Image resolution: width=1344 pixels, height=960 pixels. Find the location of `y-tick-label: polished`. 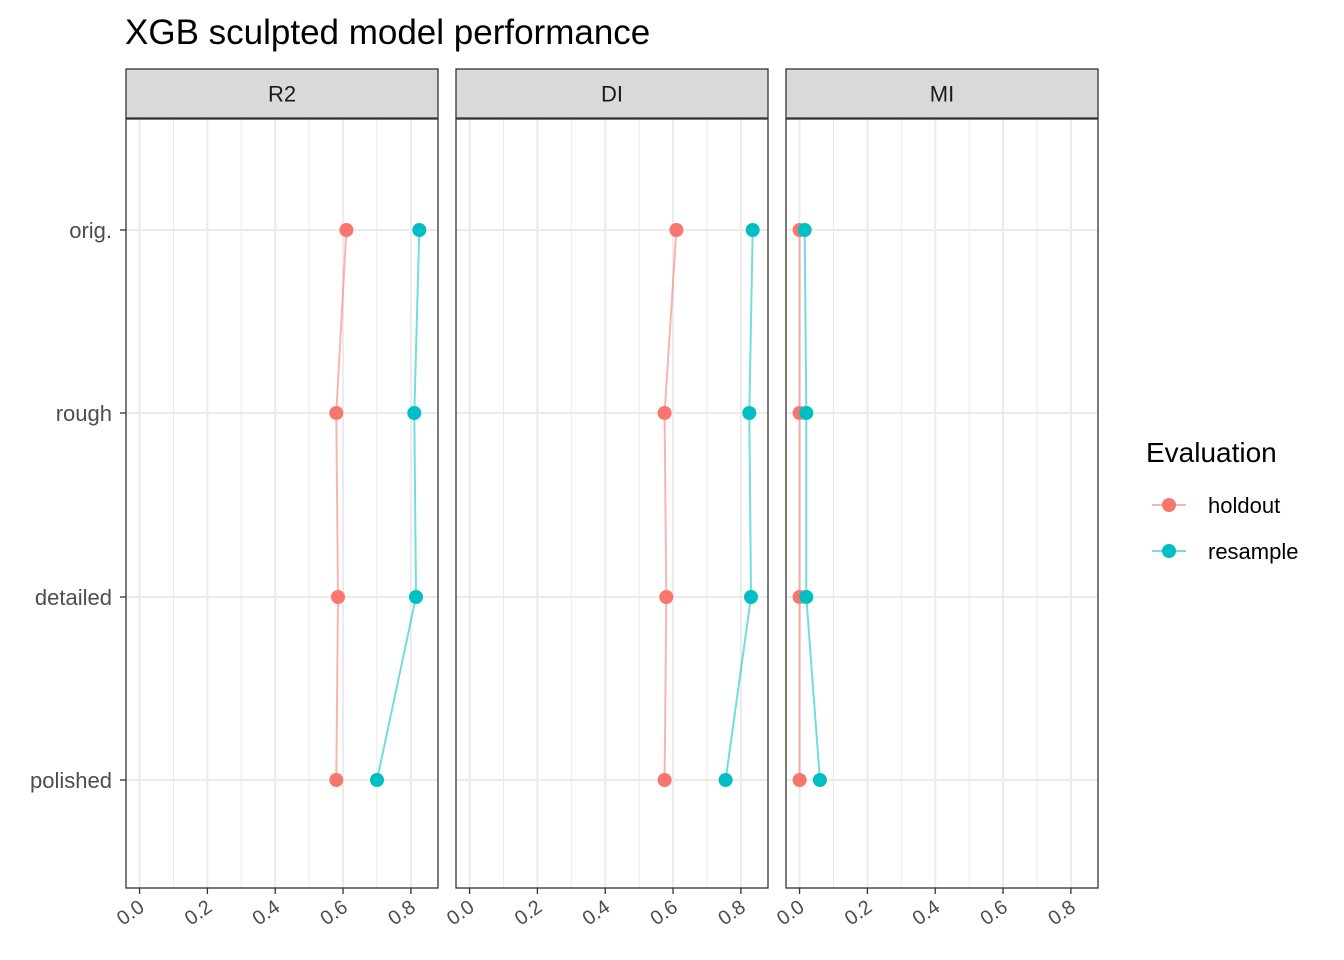

y-tick-label: polished is located at coordinates (71, 780).